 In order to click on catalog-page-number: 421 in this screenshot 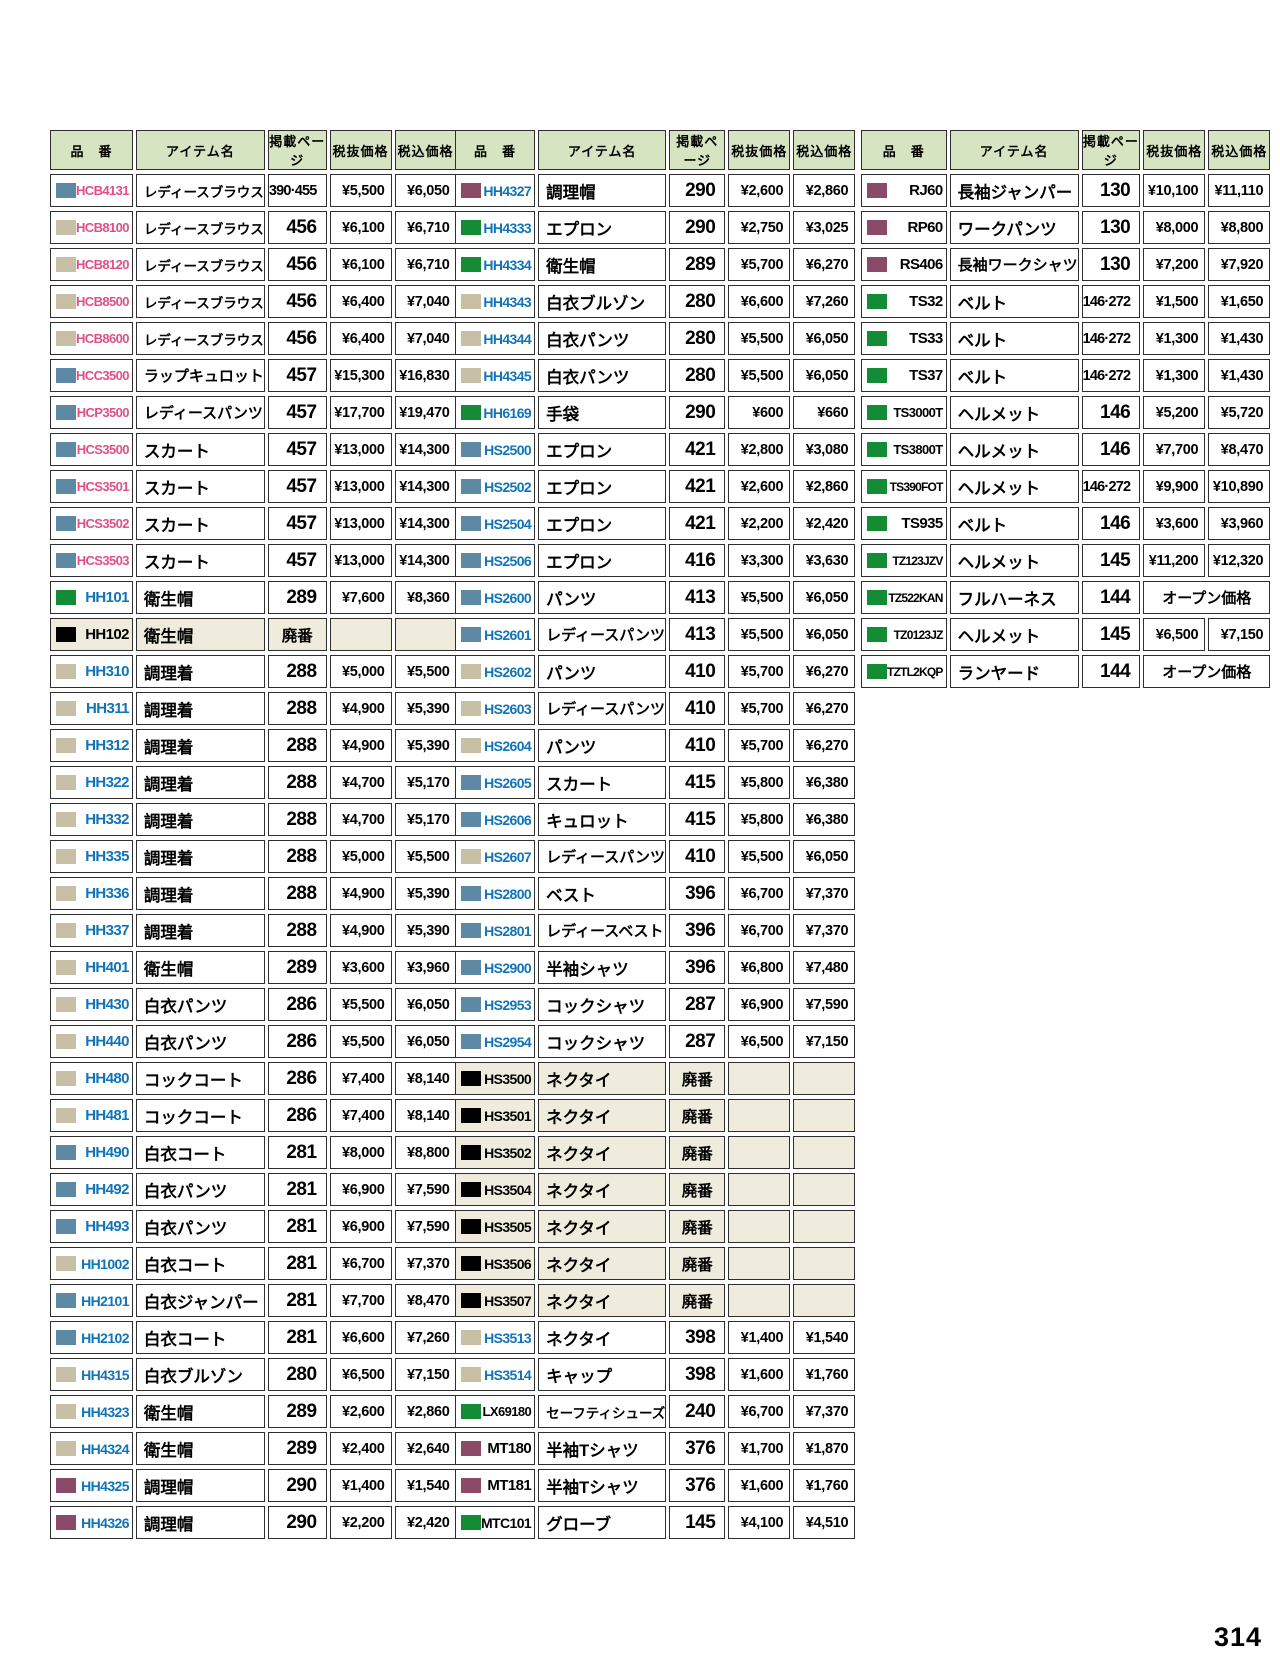, I will do `click(697, 486)`.